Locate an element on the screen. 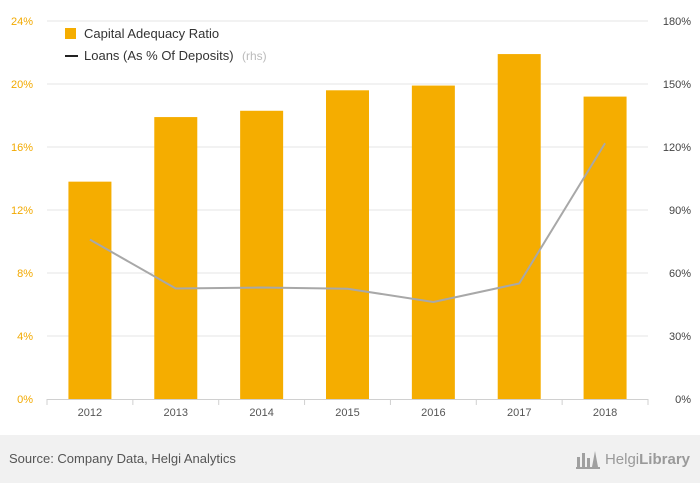 This screenshot has width=700, height=483. brand-name-light: Helgi is located at coordinates (622, 459).